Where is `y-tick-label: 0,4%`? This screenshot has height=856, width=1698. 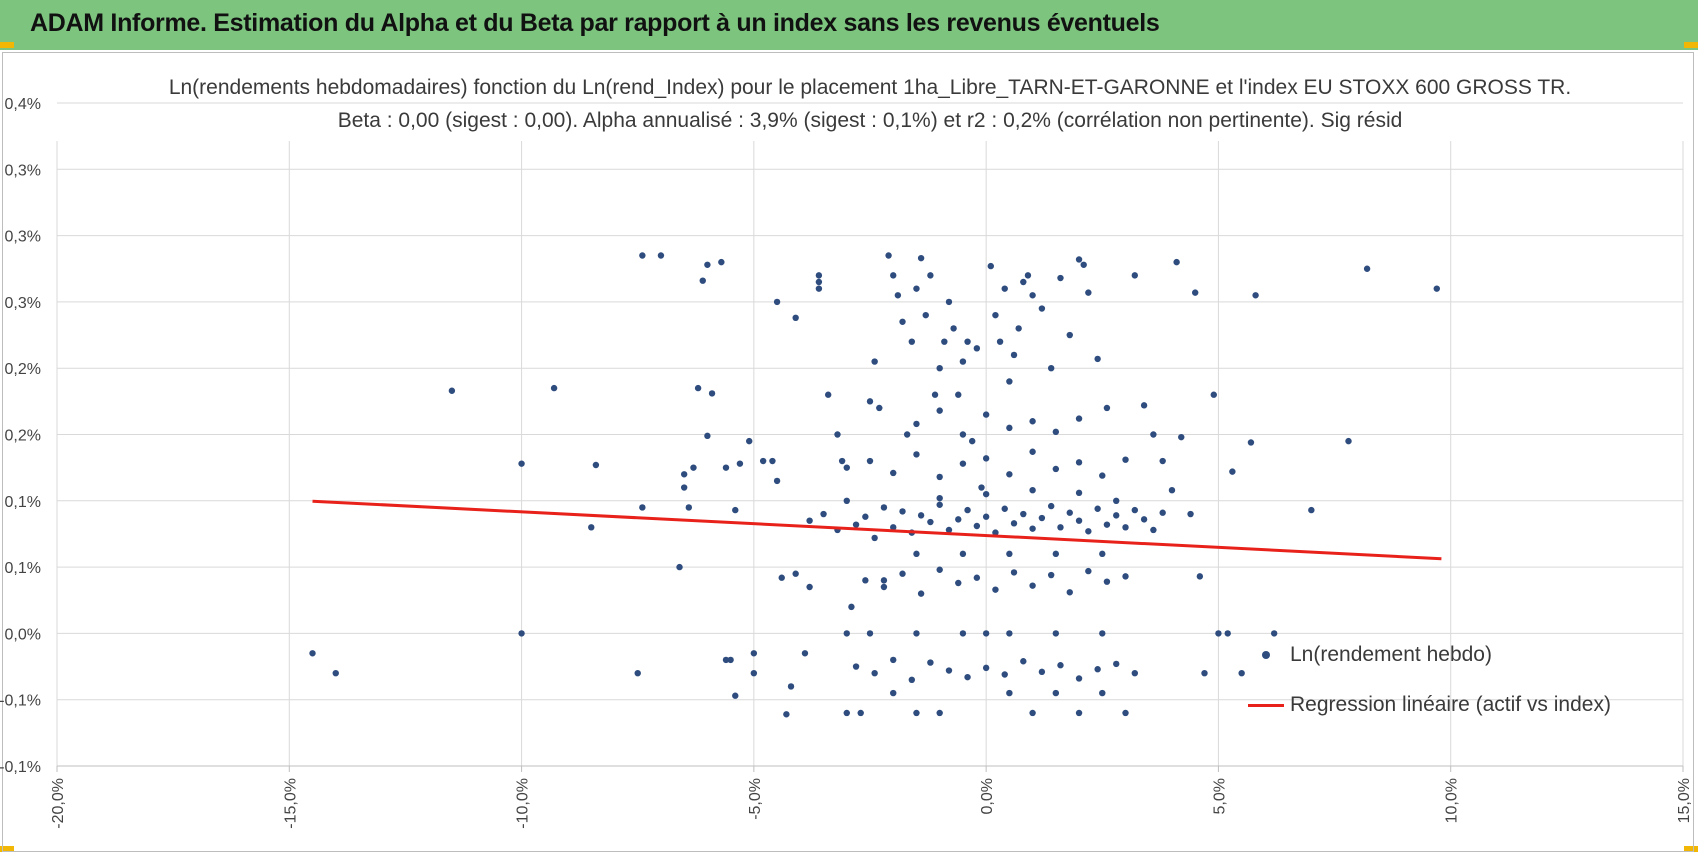
y-tick-label: 0,4% is located at coordinates (23, 104).